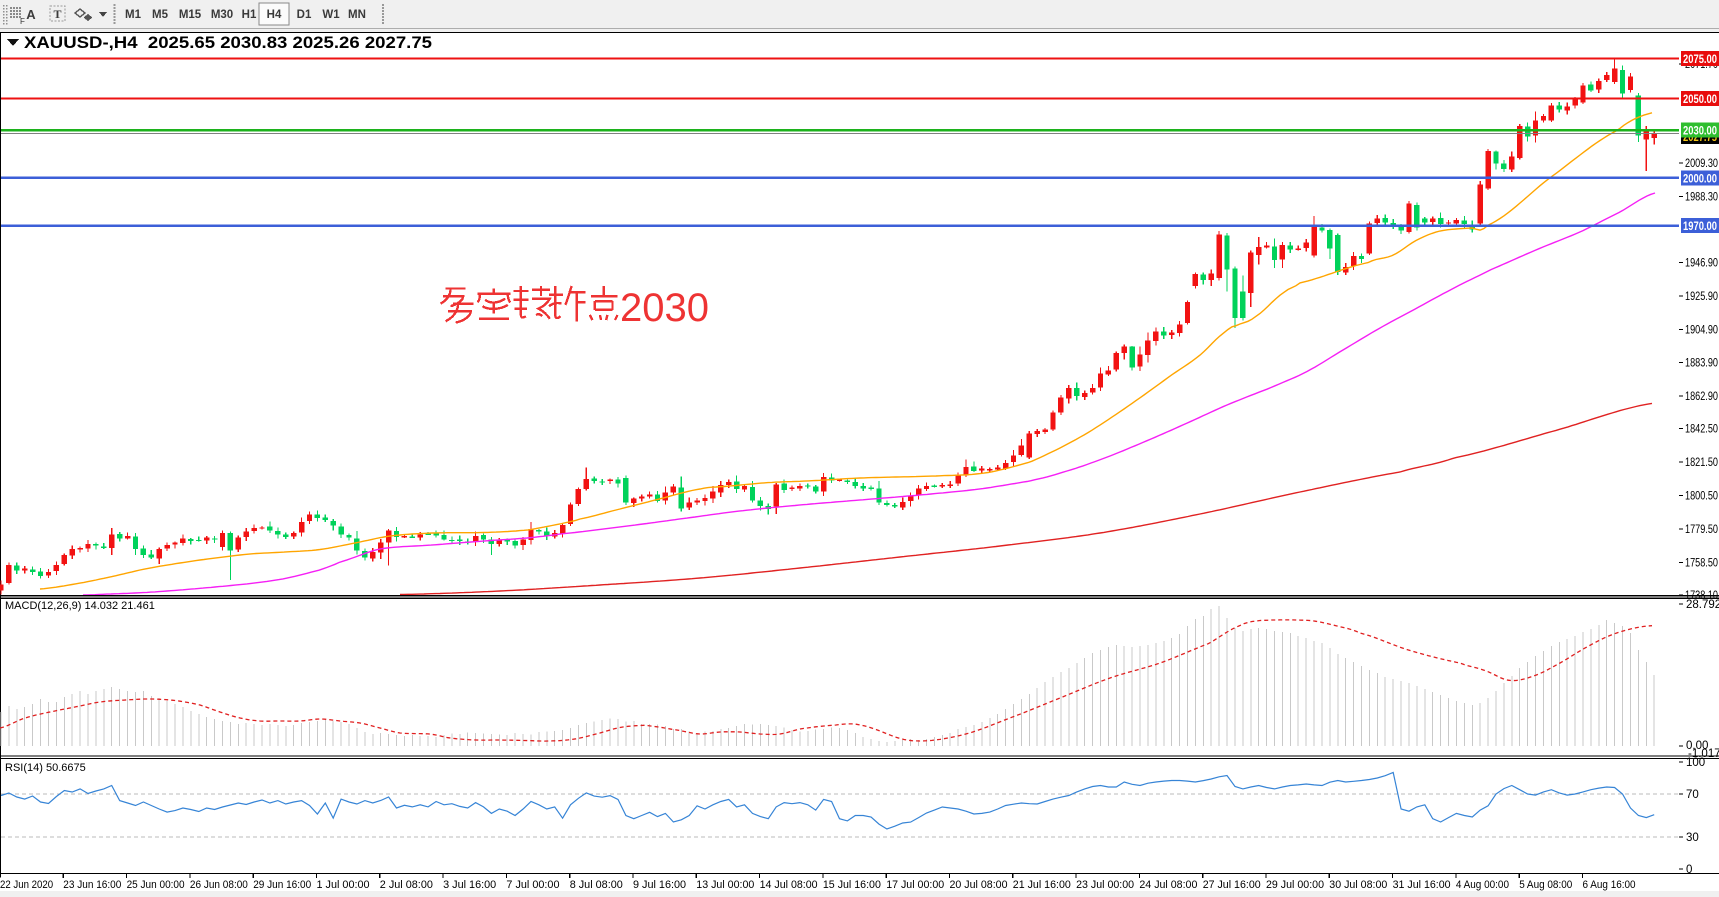 The height and width of the screenshot is (897, 1719). What do you see at coordinates (1042, 885) in the screenshot?
I see `svg-text: 21 Jul 16:00` at bounding box center [1042, 885].